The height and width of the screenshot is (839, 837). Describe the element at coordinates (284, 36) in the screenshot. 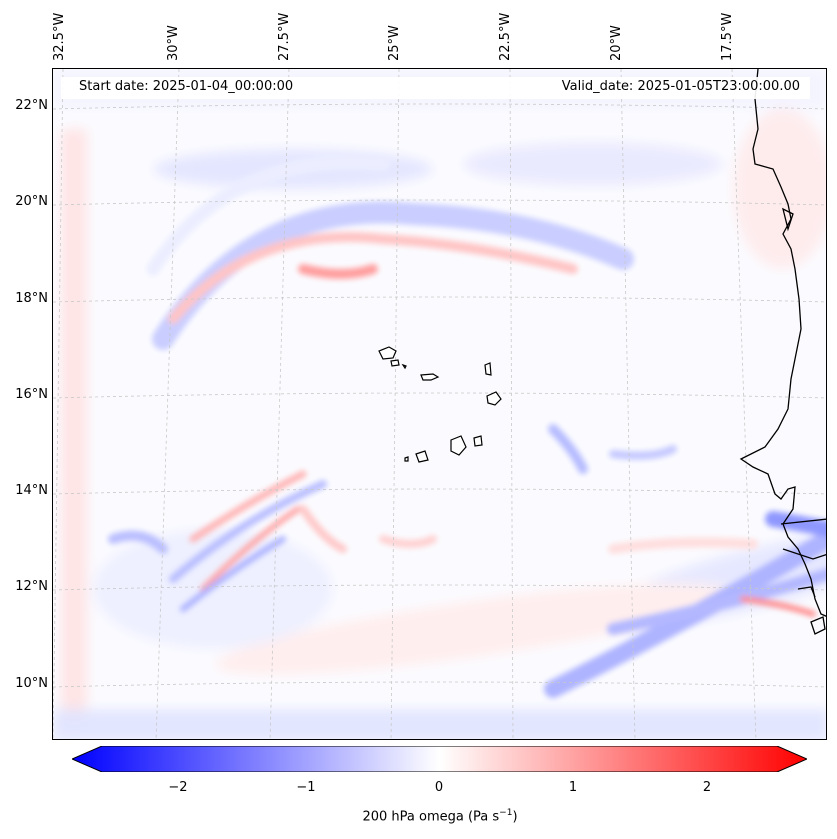

I see `lon-label-27-5w: 27.5°W` at that location.